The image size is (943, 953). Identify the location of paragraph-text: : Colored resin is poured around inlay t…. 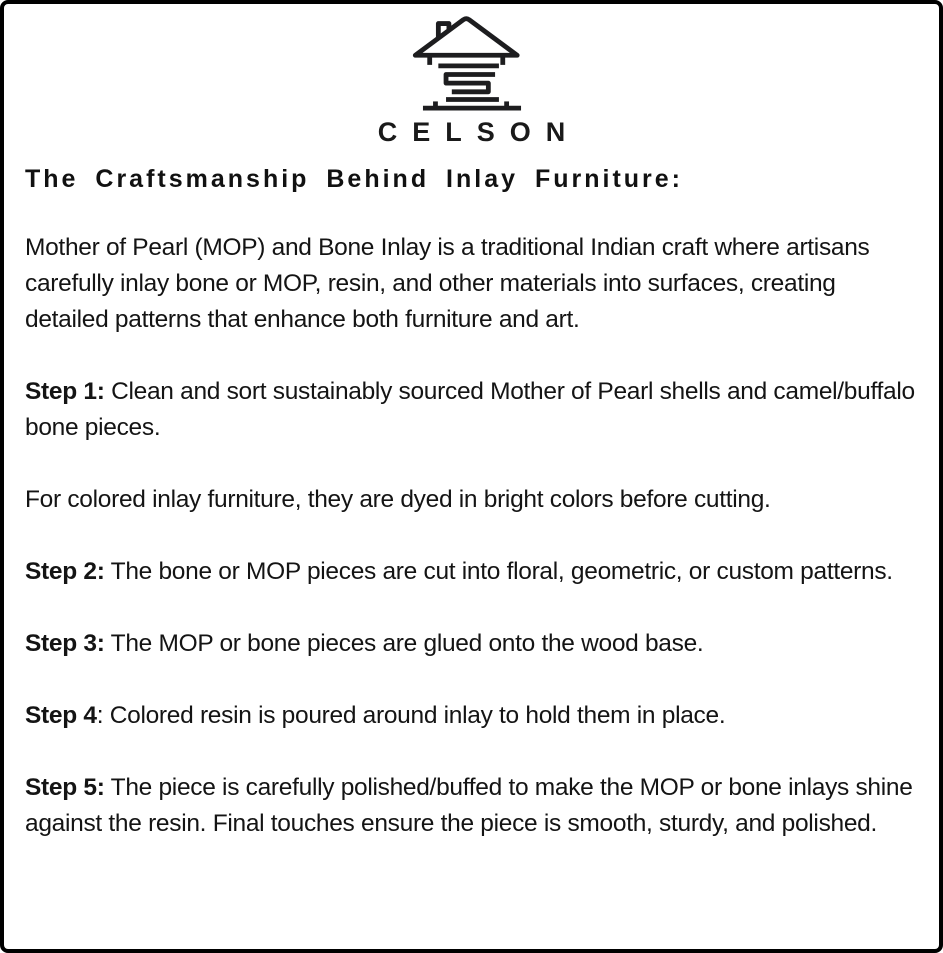
(411, 715).